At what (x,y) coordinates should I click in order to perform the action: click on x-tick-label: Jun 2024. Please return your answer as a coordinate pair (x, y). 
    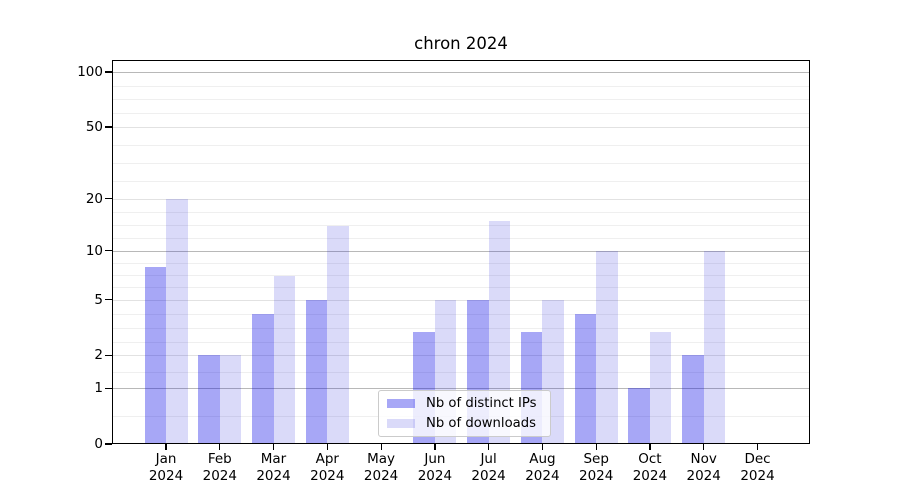
    Looking at the image, I should click on (435, 467).